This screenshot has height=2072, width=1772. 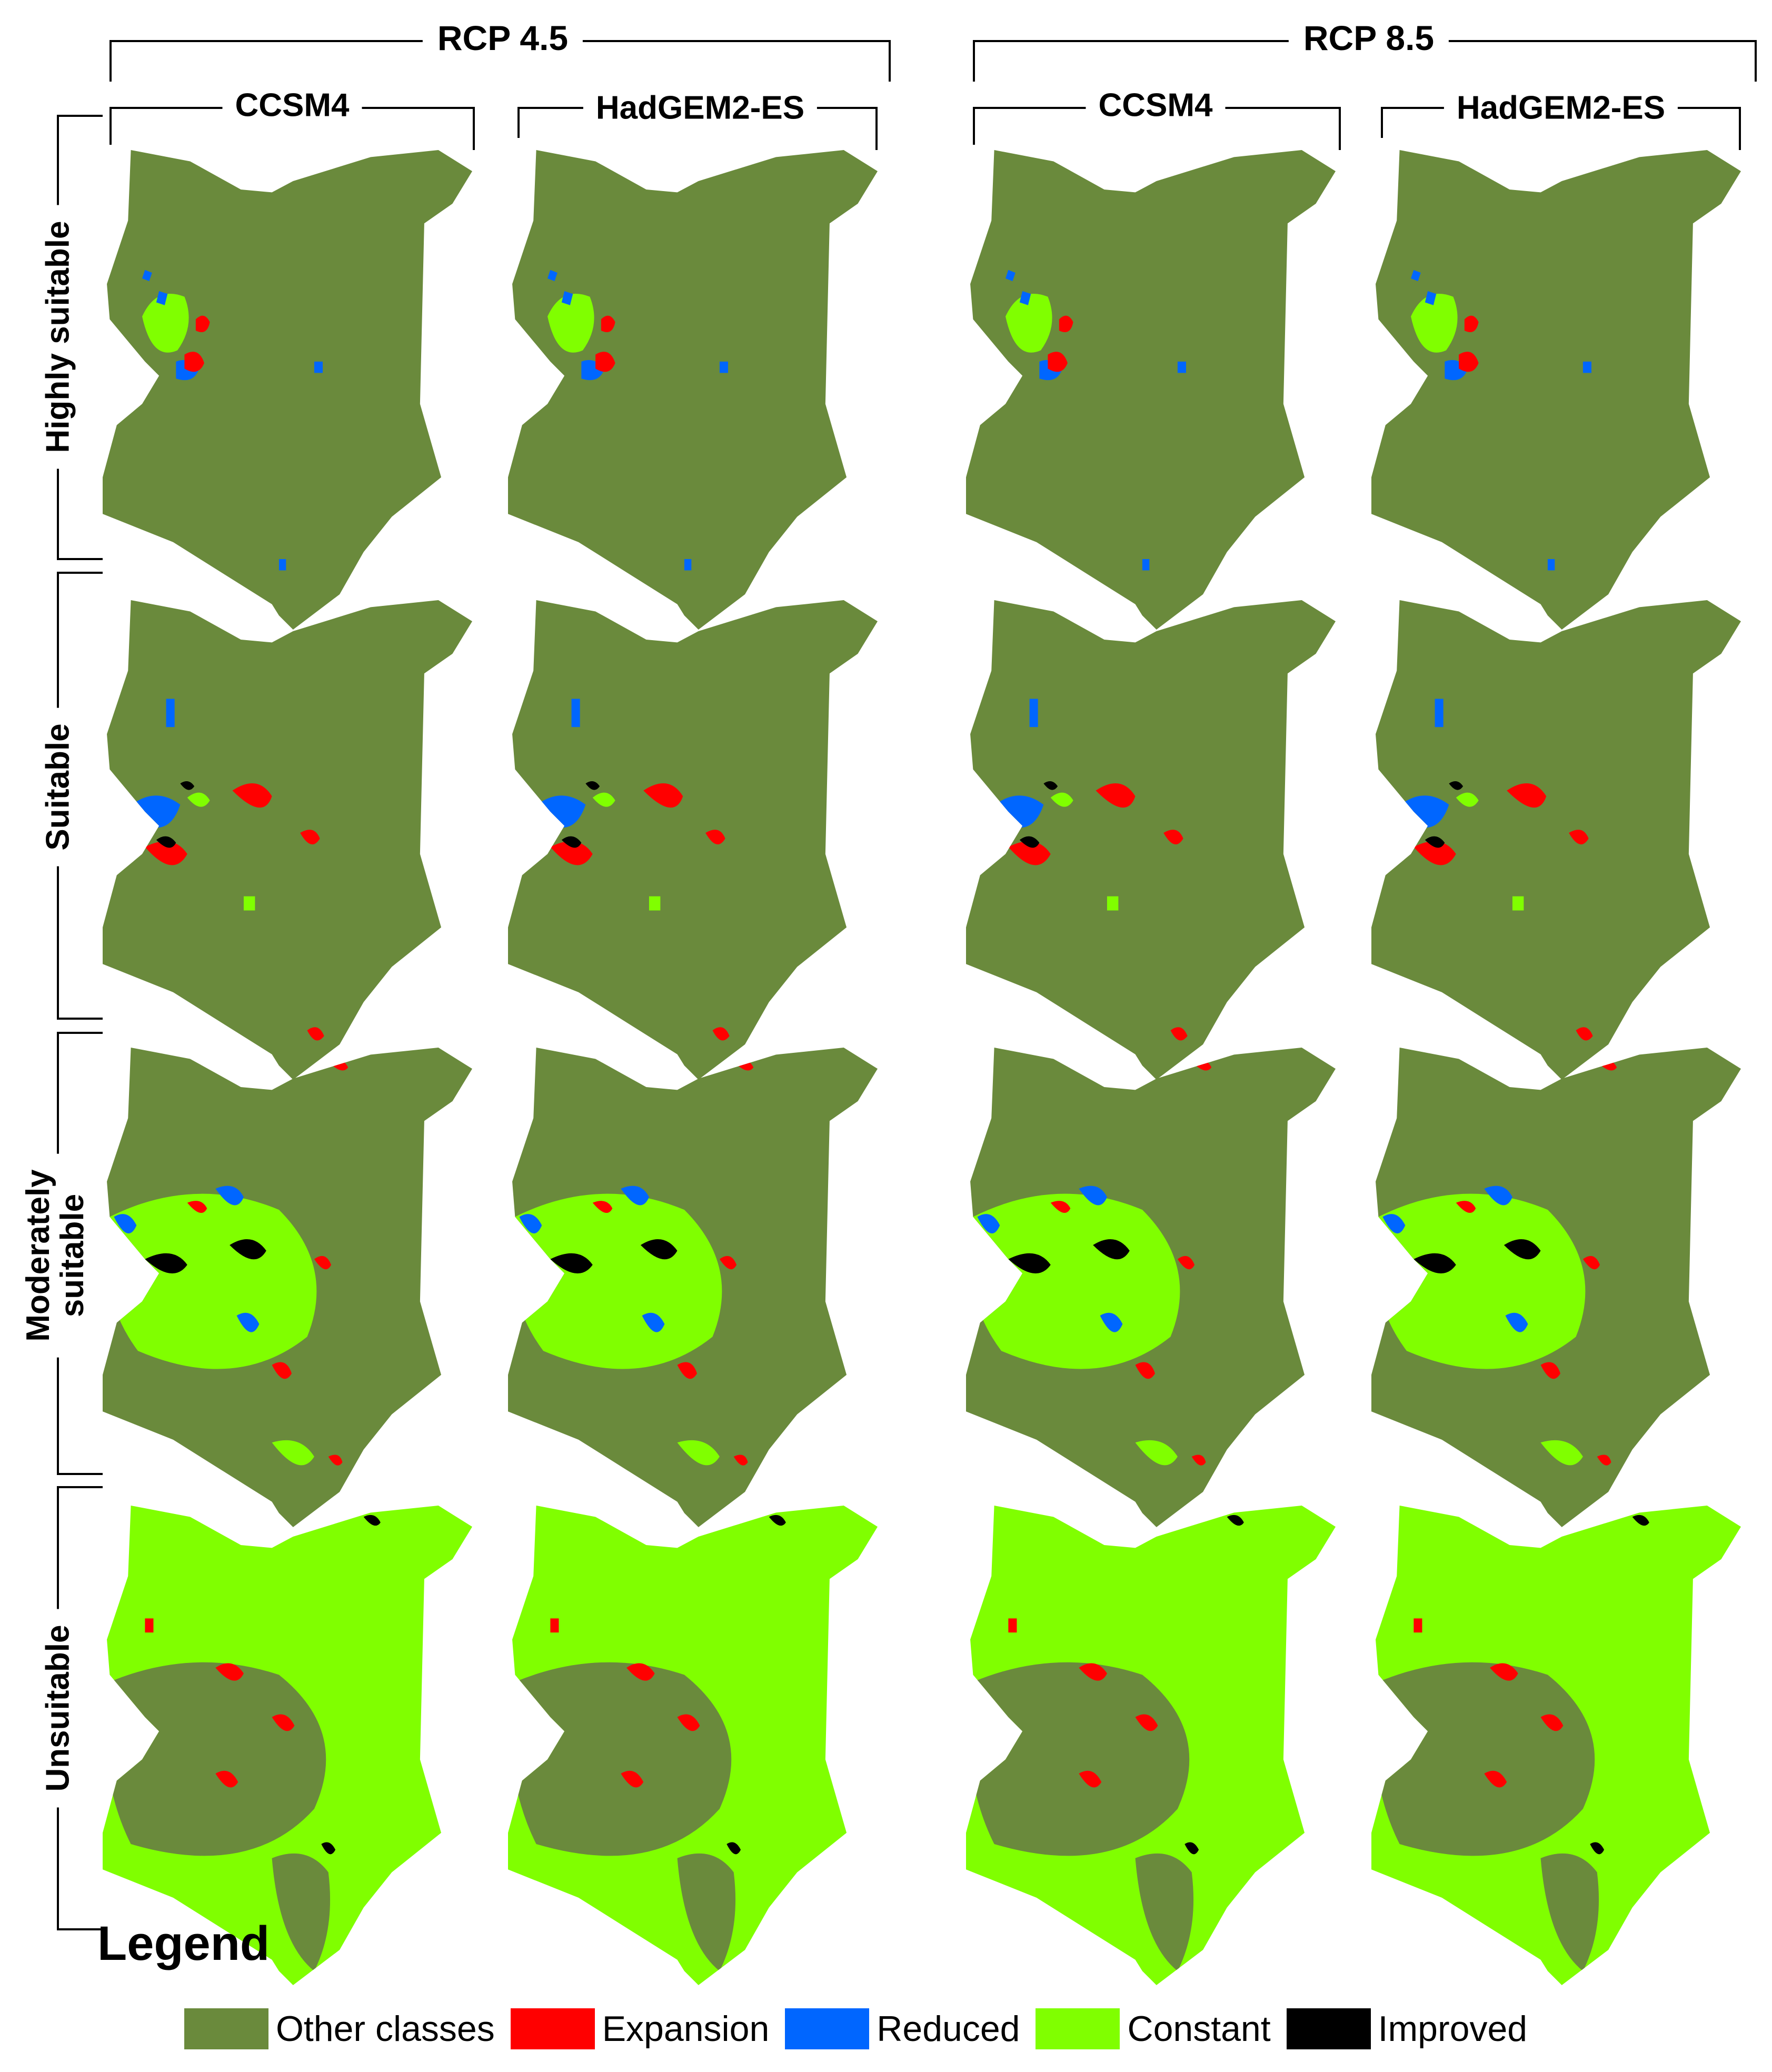 I want to click on scenario-label-rcp45: RCP 4.5, so click(x=503, y=38).